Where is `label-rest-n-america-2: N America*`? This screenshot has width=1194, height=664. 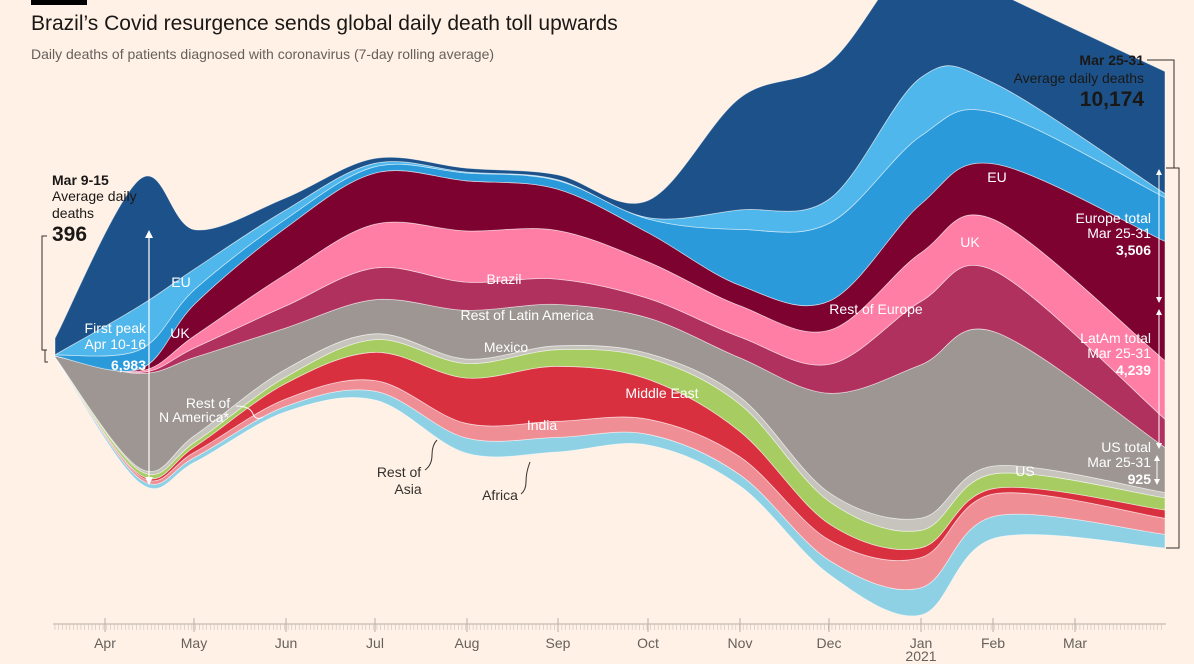 label-rest-n-america-2: N America* is located at coordinates (194, 417).